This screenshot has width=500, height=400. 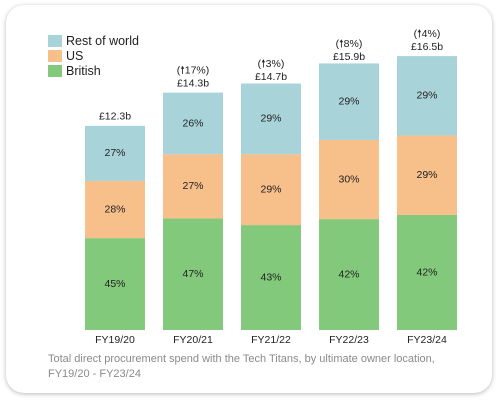 I want to click on segment-label-rest-of-world-3: 29%, so click(x=348, y=101).